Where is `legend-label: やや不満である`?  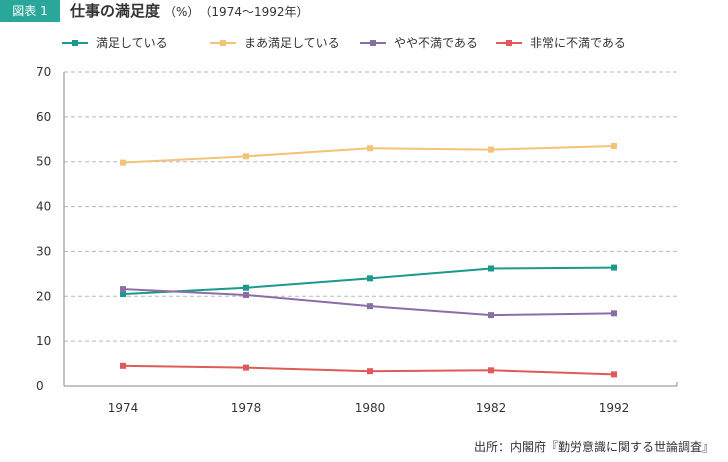 legend-label: やや不満である is located at coordinates (436, 43).